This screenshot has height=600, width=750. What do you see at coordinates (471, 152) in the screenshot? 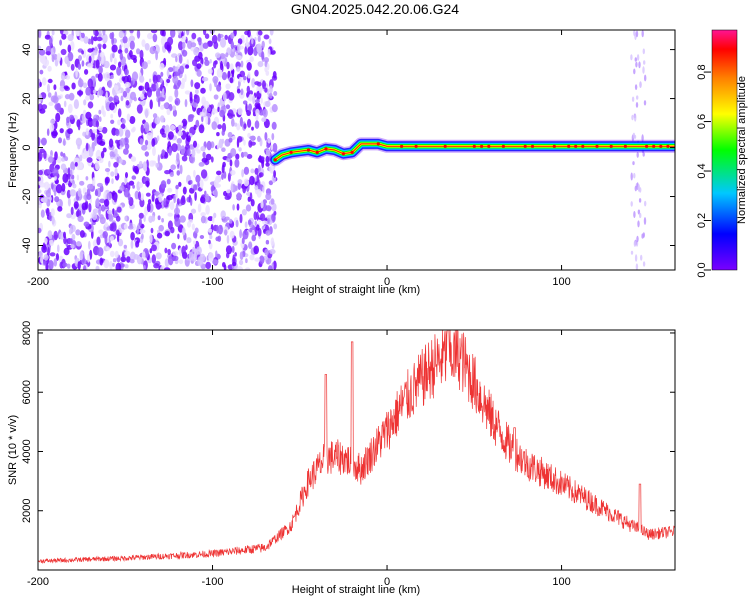
I see `signal-track` at bounding box center [471, 152].